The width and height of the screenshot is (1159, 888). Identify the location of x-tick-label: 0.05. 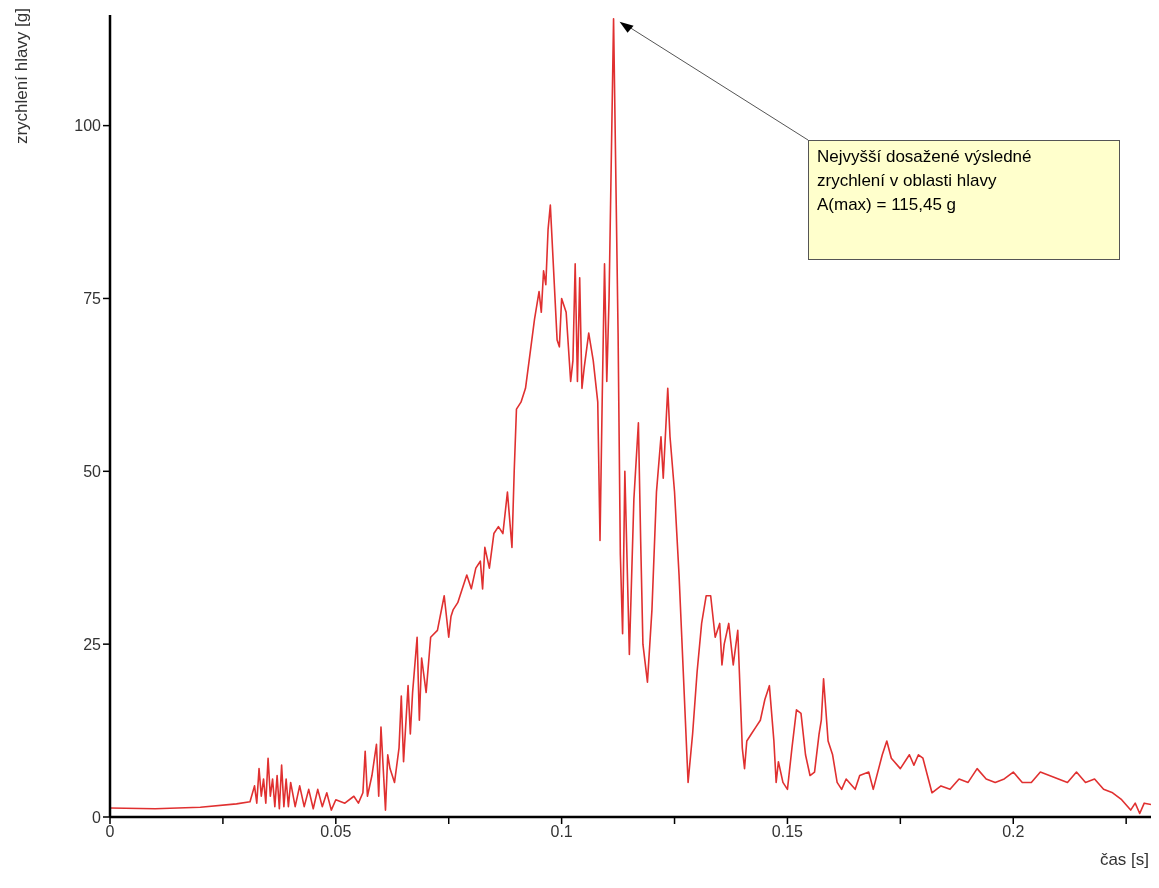
(336, 832).